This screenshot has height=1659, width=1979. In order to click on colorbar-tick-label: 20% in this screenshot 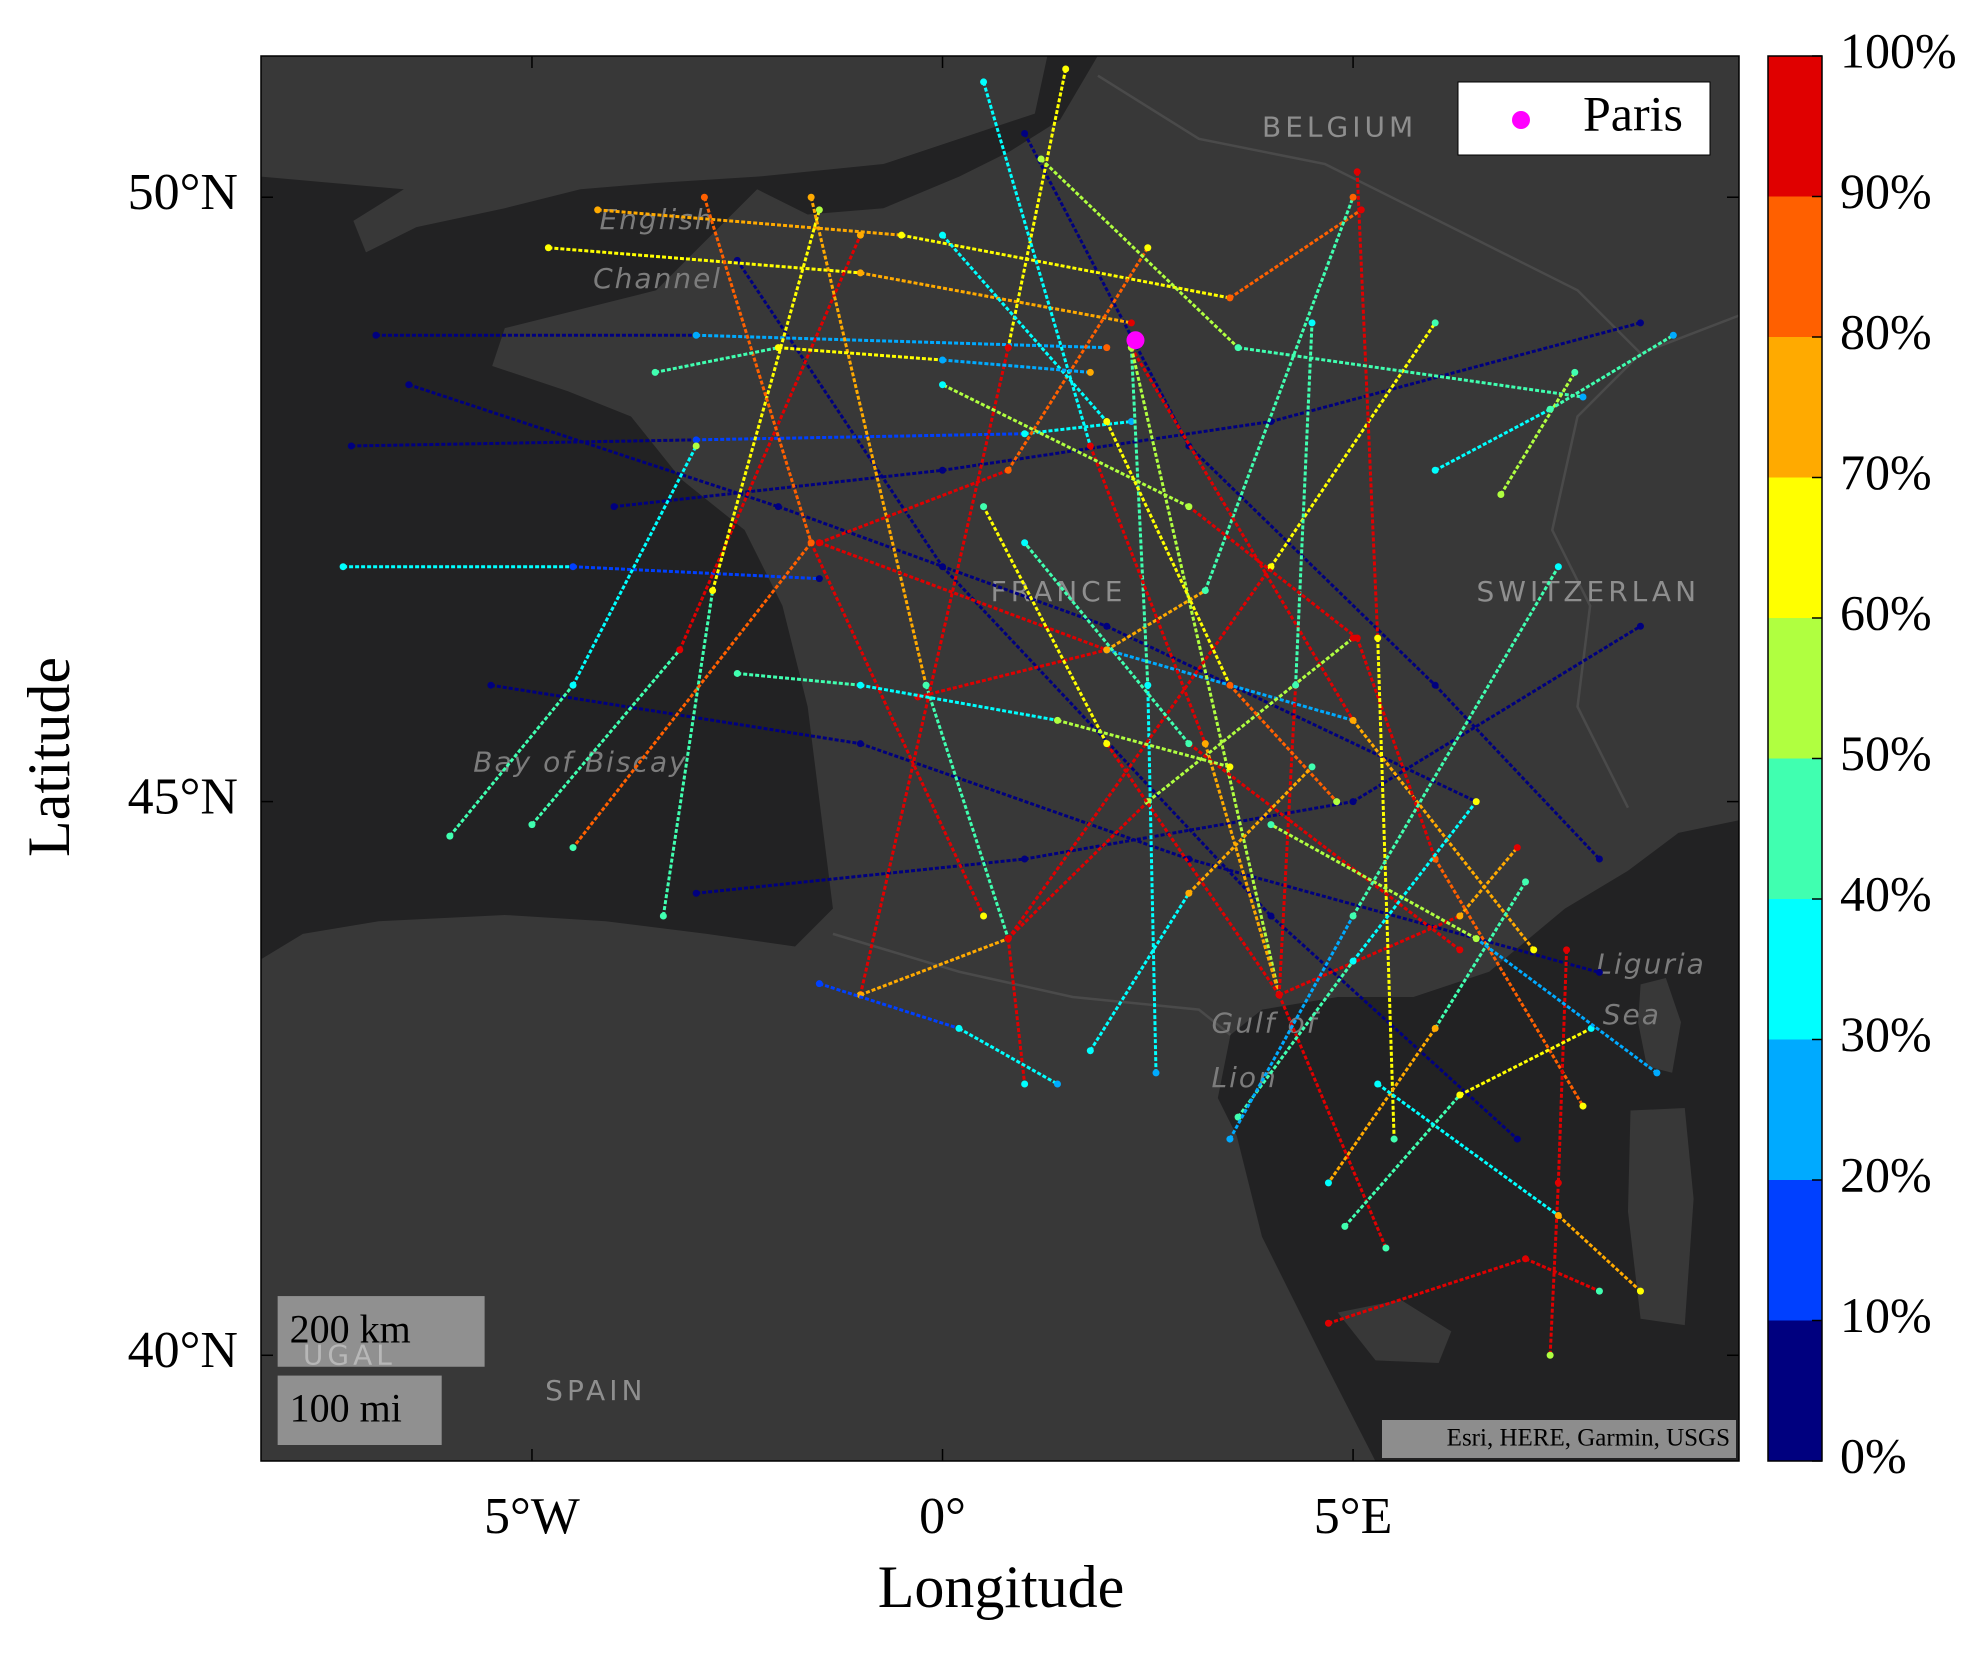, I will do `click(1886, 1174)`.